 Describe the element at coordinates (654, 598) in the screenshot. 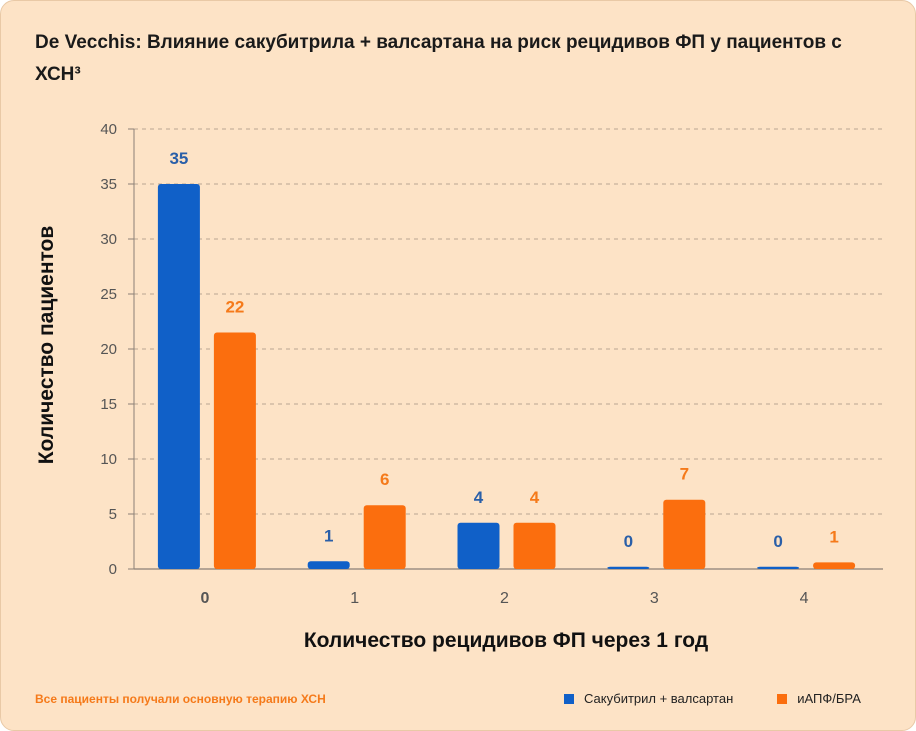

I see `x-tick-label: 3` at that location.